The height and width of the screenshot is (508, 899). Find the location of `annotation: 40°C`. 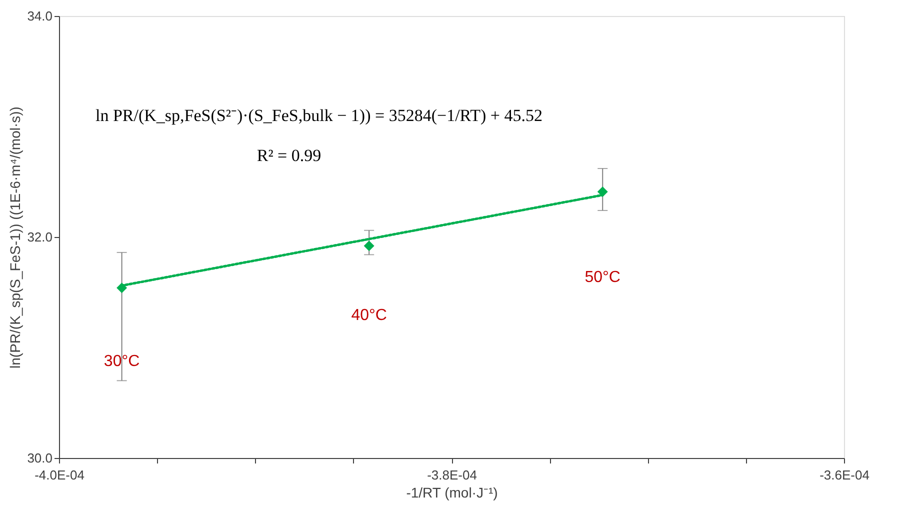

annotation: 40°C is located at coordinates (369, 315).